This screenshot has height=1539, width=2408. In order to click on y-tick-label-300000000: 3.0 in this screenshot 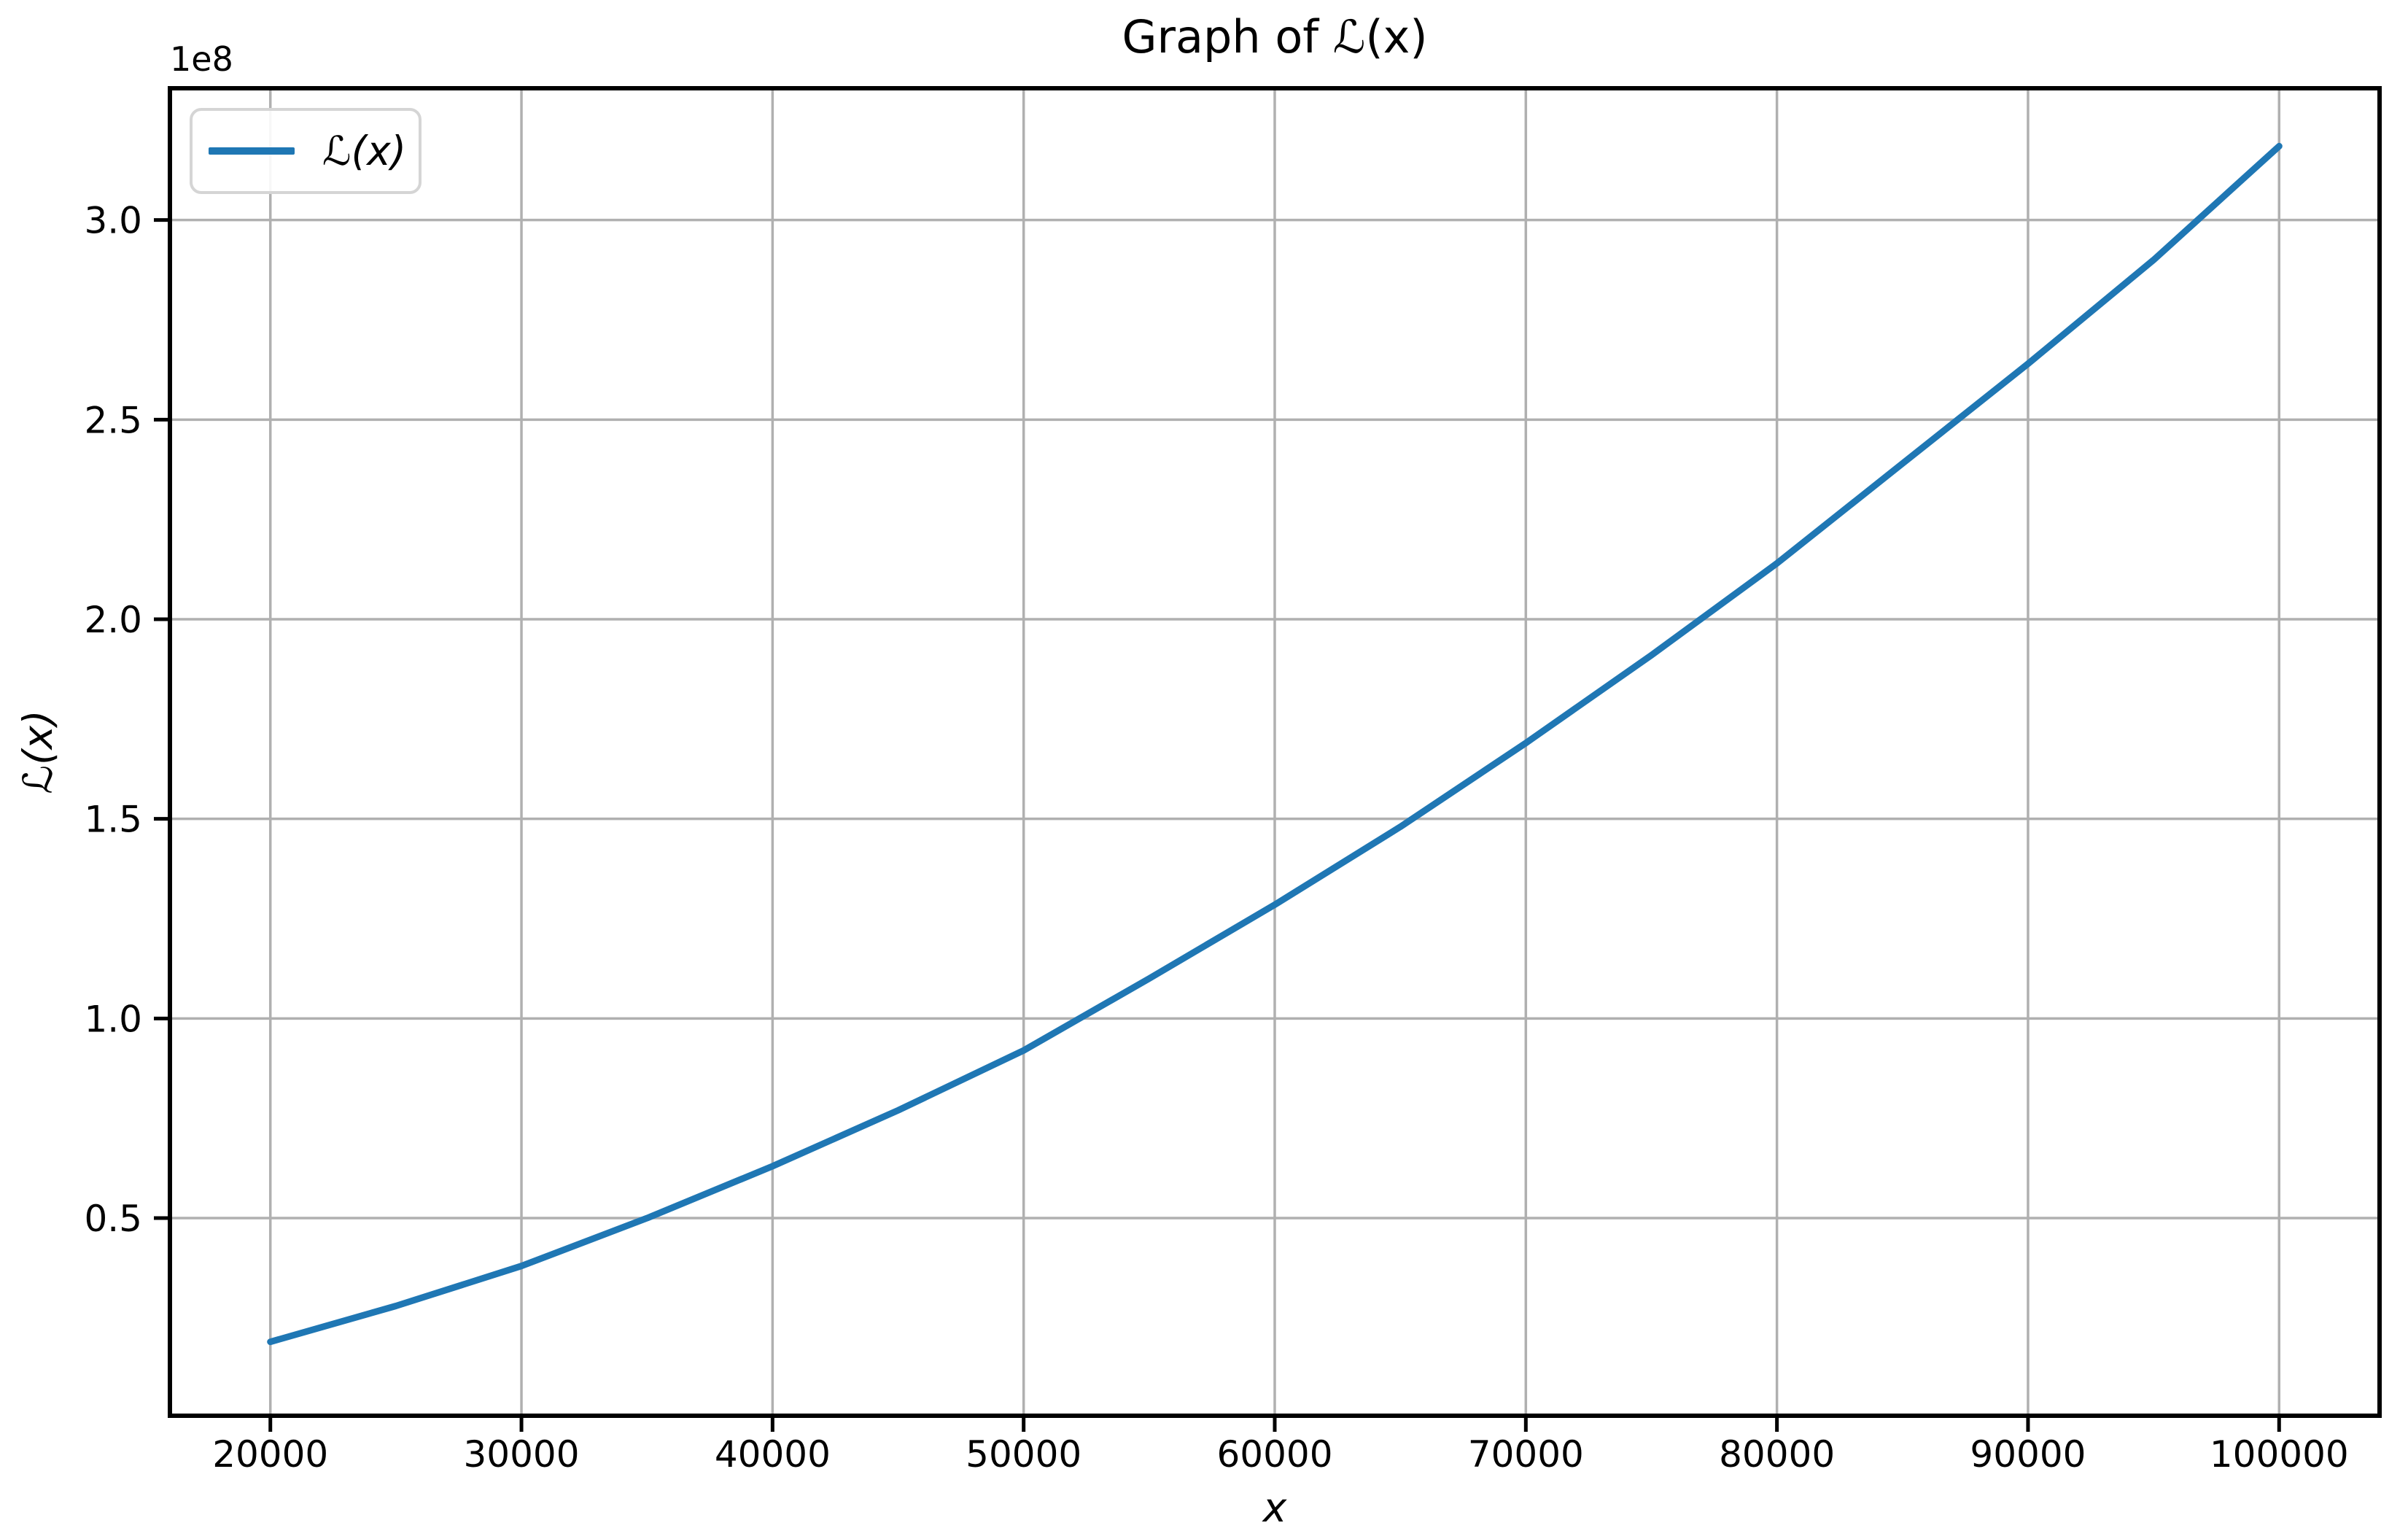, I will do `click(113, 221)`.